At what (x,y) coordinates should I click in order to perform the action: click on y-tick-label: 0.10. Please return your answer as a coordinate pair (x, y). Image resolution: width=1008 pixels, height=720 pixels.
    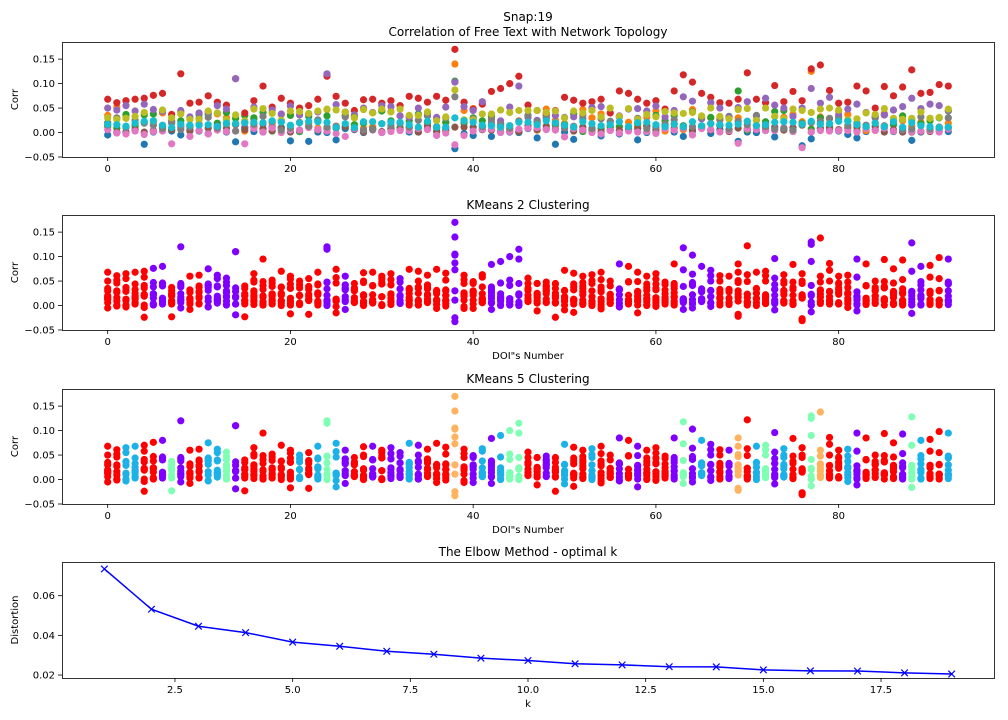
    Looking at the image, I should click on (44, 257).